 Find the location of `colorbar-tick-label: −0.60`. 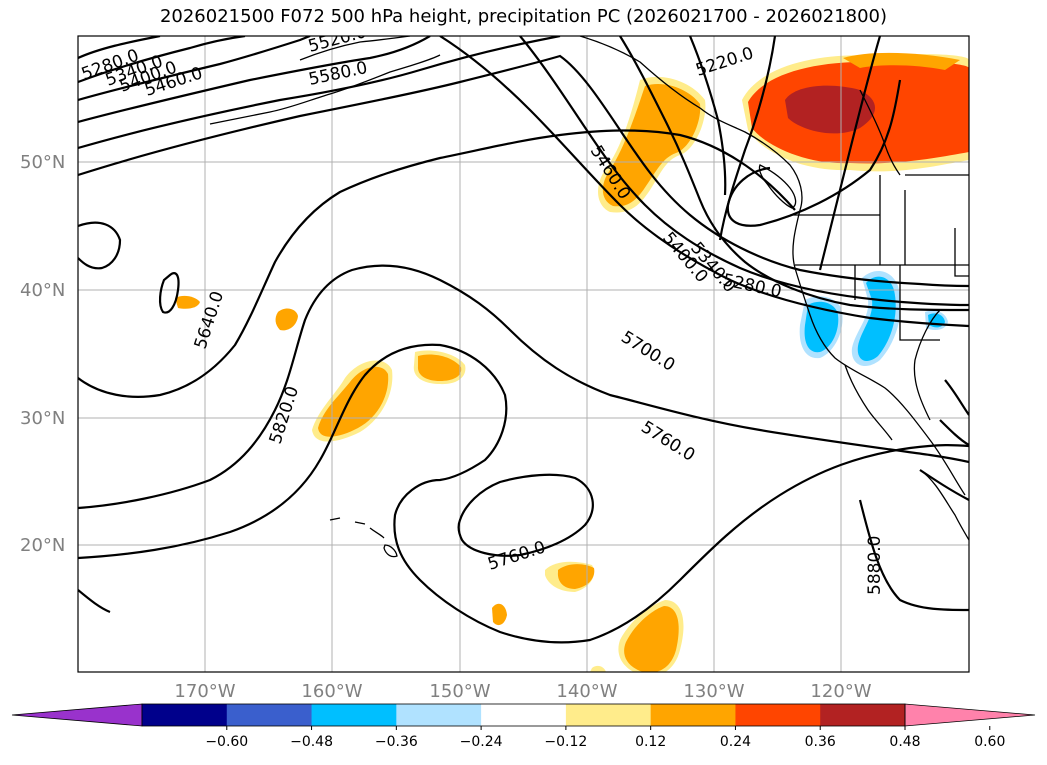

colorbar-tick-label: −0.60 is located at coordinates (226, 742).